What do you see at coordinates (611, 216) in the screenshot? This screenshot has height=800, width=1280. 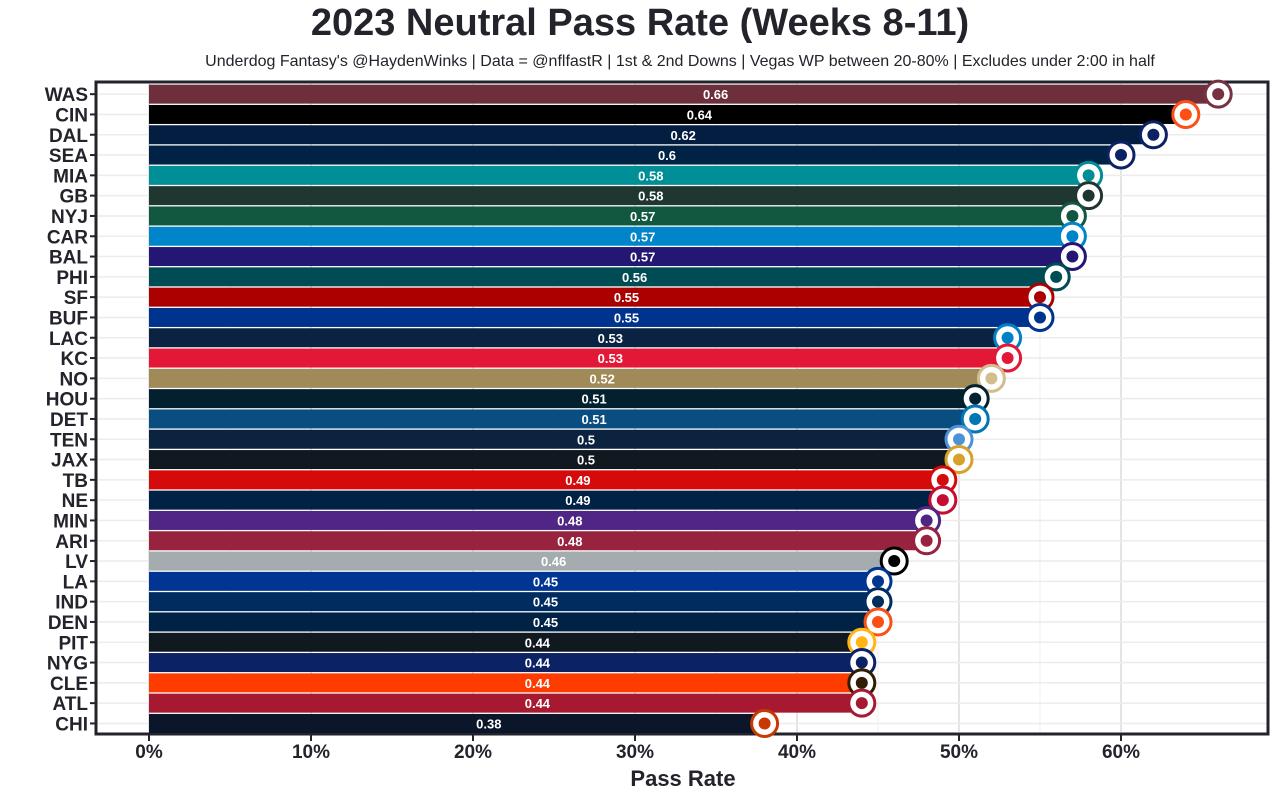 I see `bar-nyj` at bounding box center [611, 216].